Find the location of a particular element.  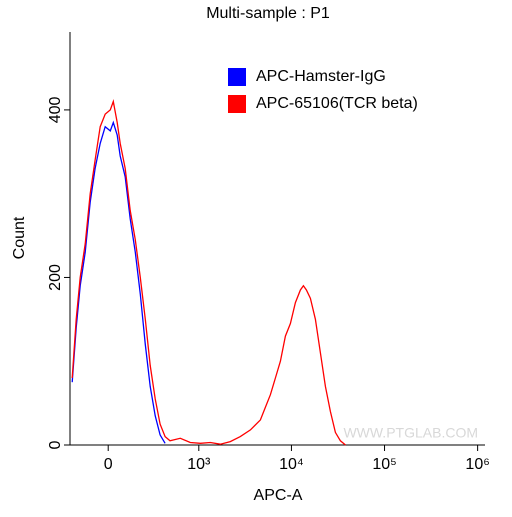

y-tick-label: 0 is located at coordinates (55, 444).